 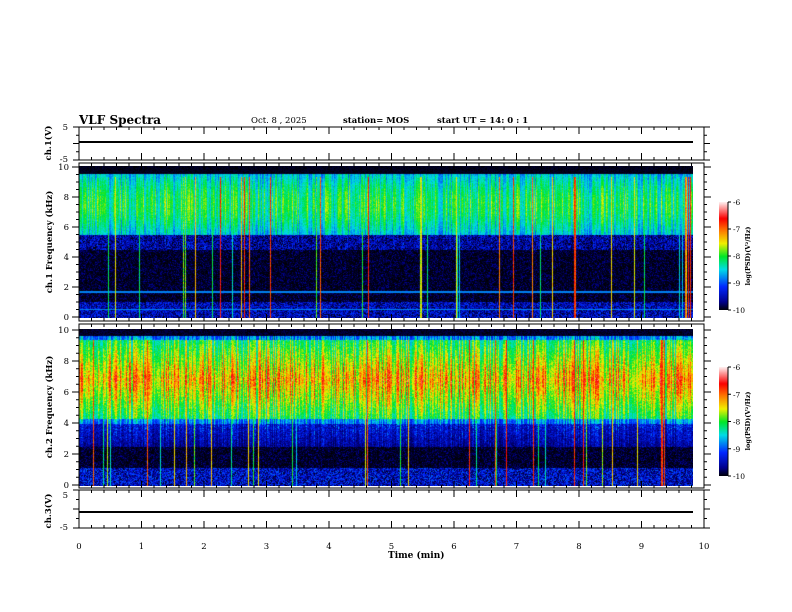 What do you see at coordinates (266, 547) in the screenshot?
I see `x-tick-label: 3` at bounding box center [266, 547].